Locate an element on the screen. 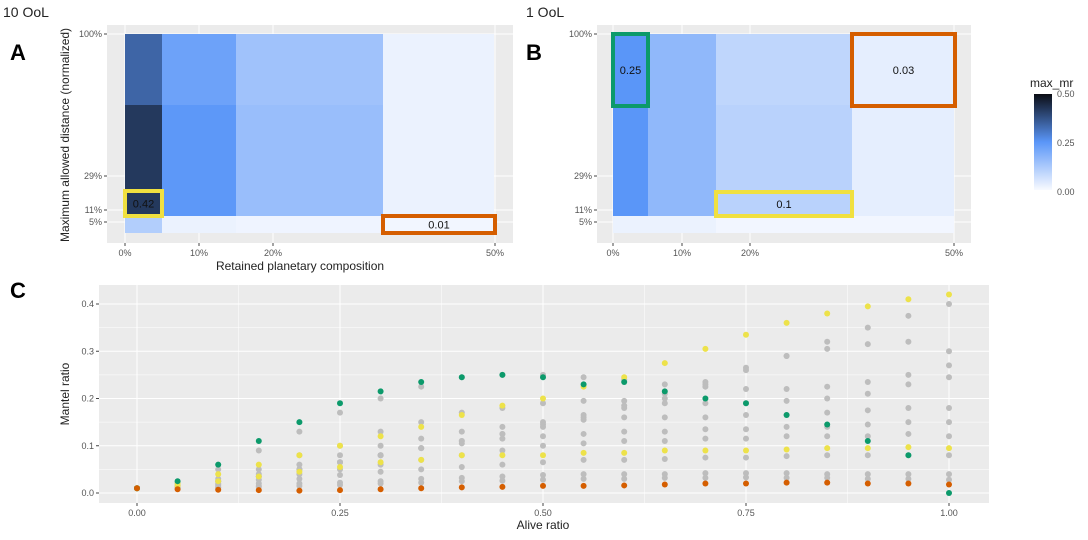  legend-title: max_mr is located at coordinates (1051, 83).